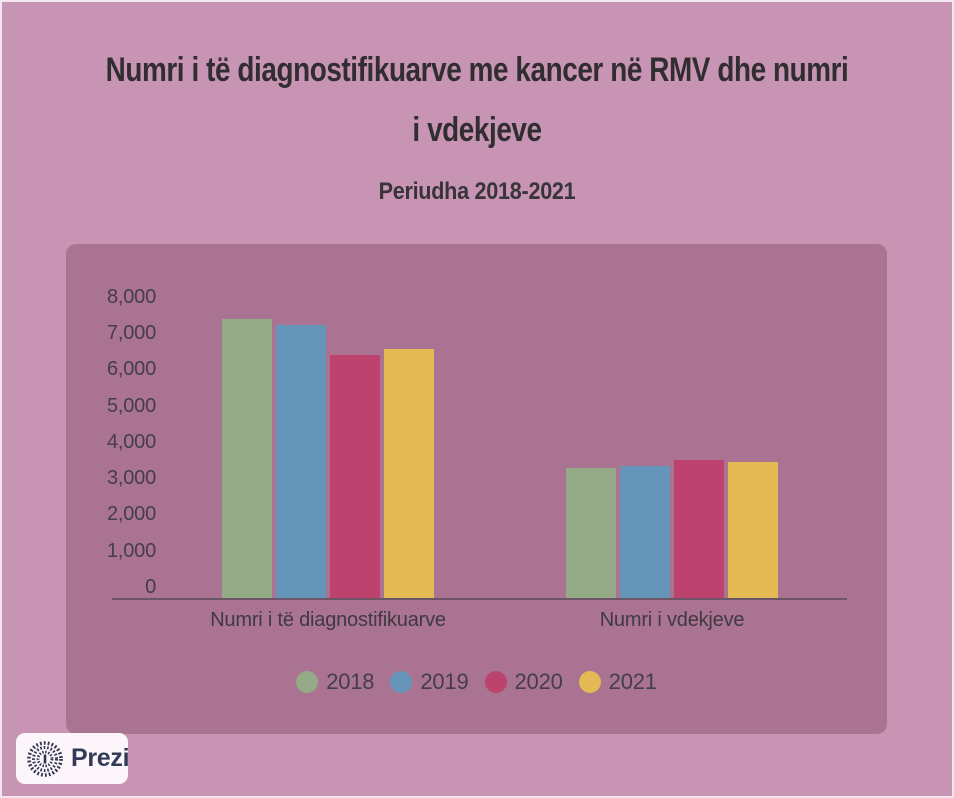 The width and height of the screenshot is (954, 798). I want to click on x-axis-category-label-2: Numri i vdekjeve, so click(672, 620).